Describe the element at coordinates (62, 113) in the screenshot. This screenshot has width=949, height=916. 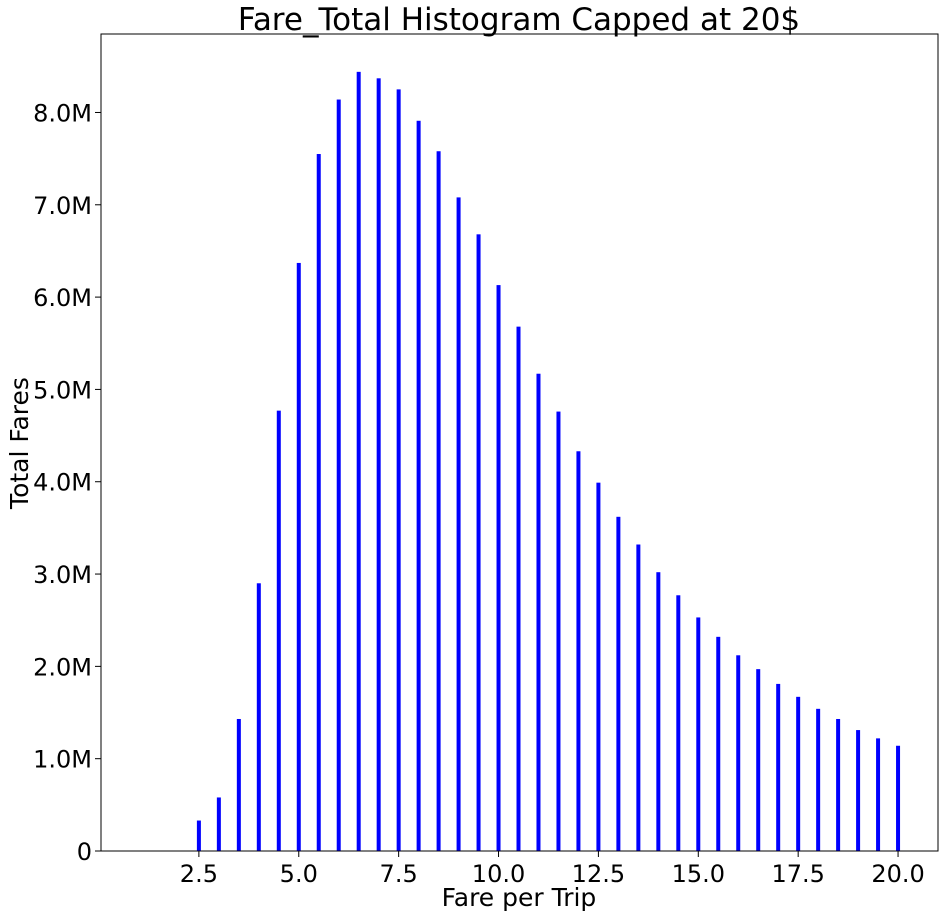
I see `y-tick-label: 8.0M` at that location.